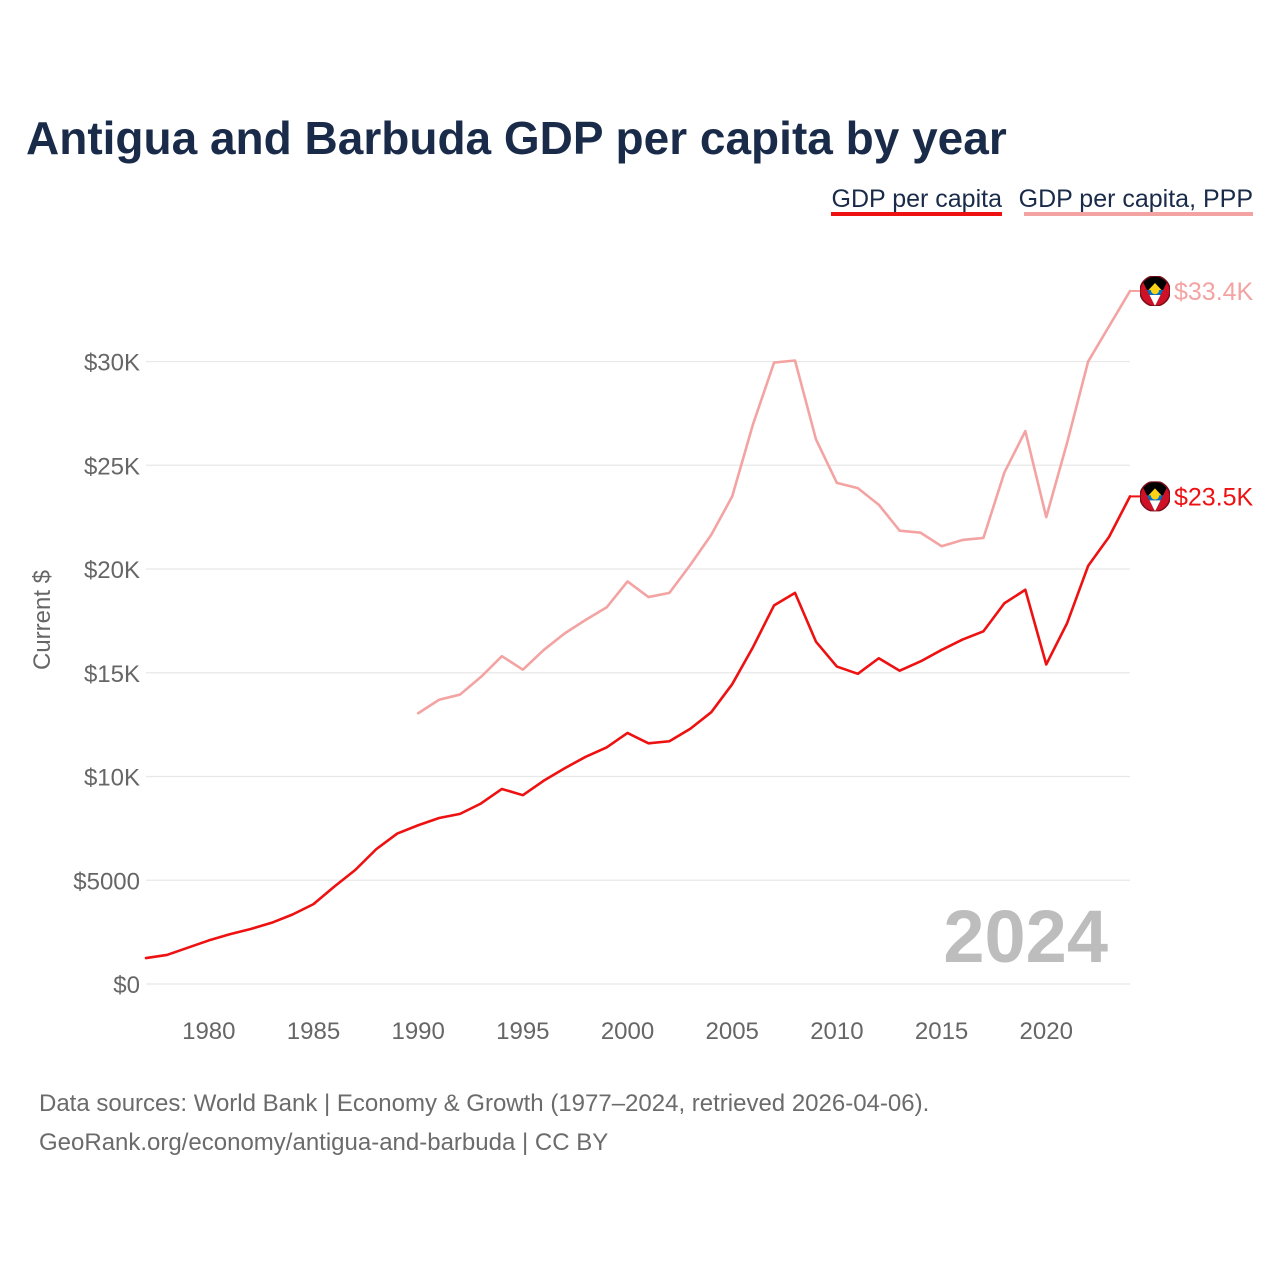  Describe the element at coordinates (112, 778) in the screenshot. I see `y-tick-label: $10K` at that location.